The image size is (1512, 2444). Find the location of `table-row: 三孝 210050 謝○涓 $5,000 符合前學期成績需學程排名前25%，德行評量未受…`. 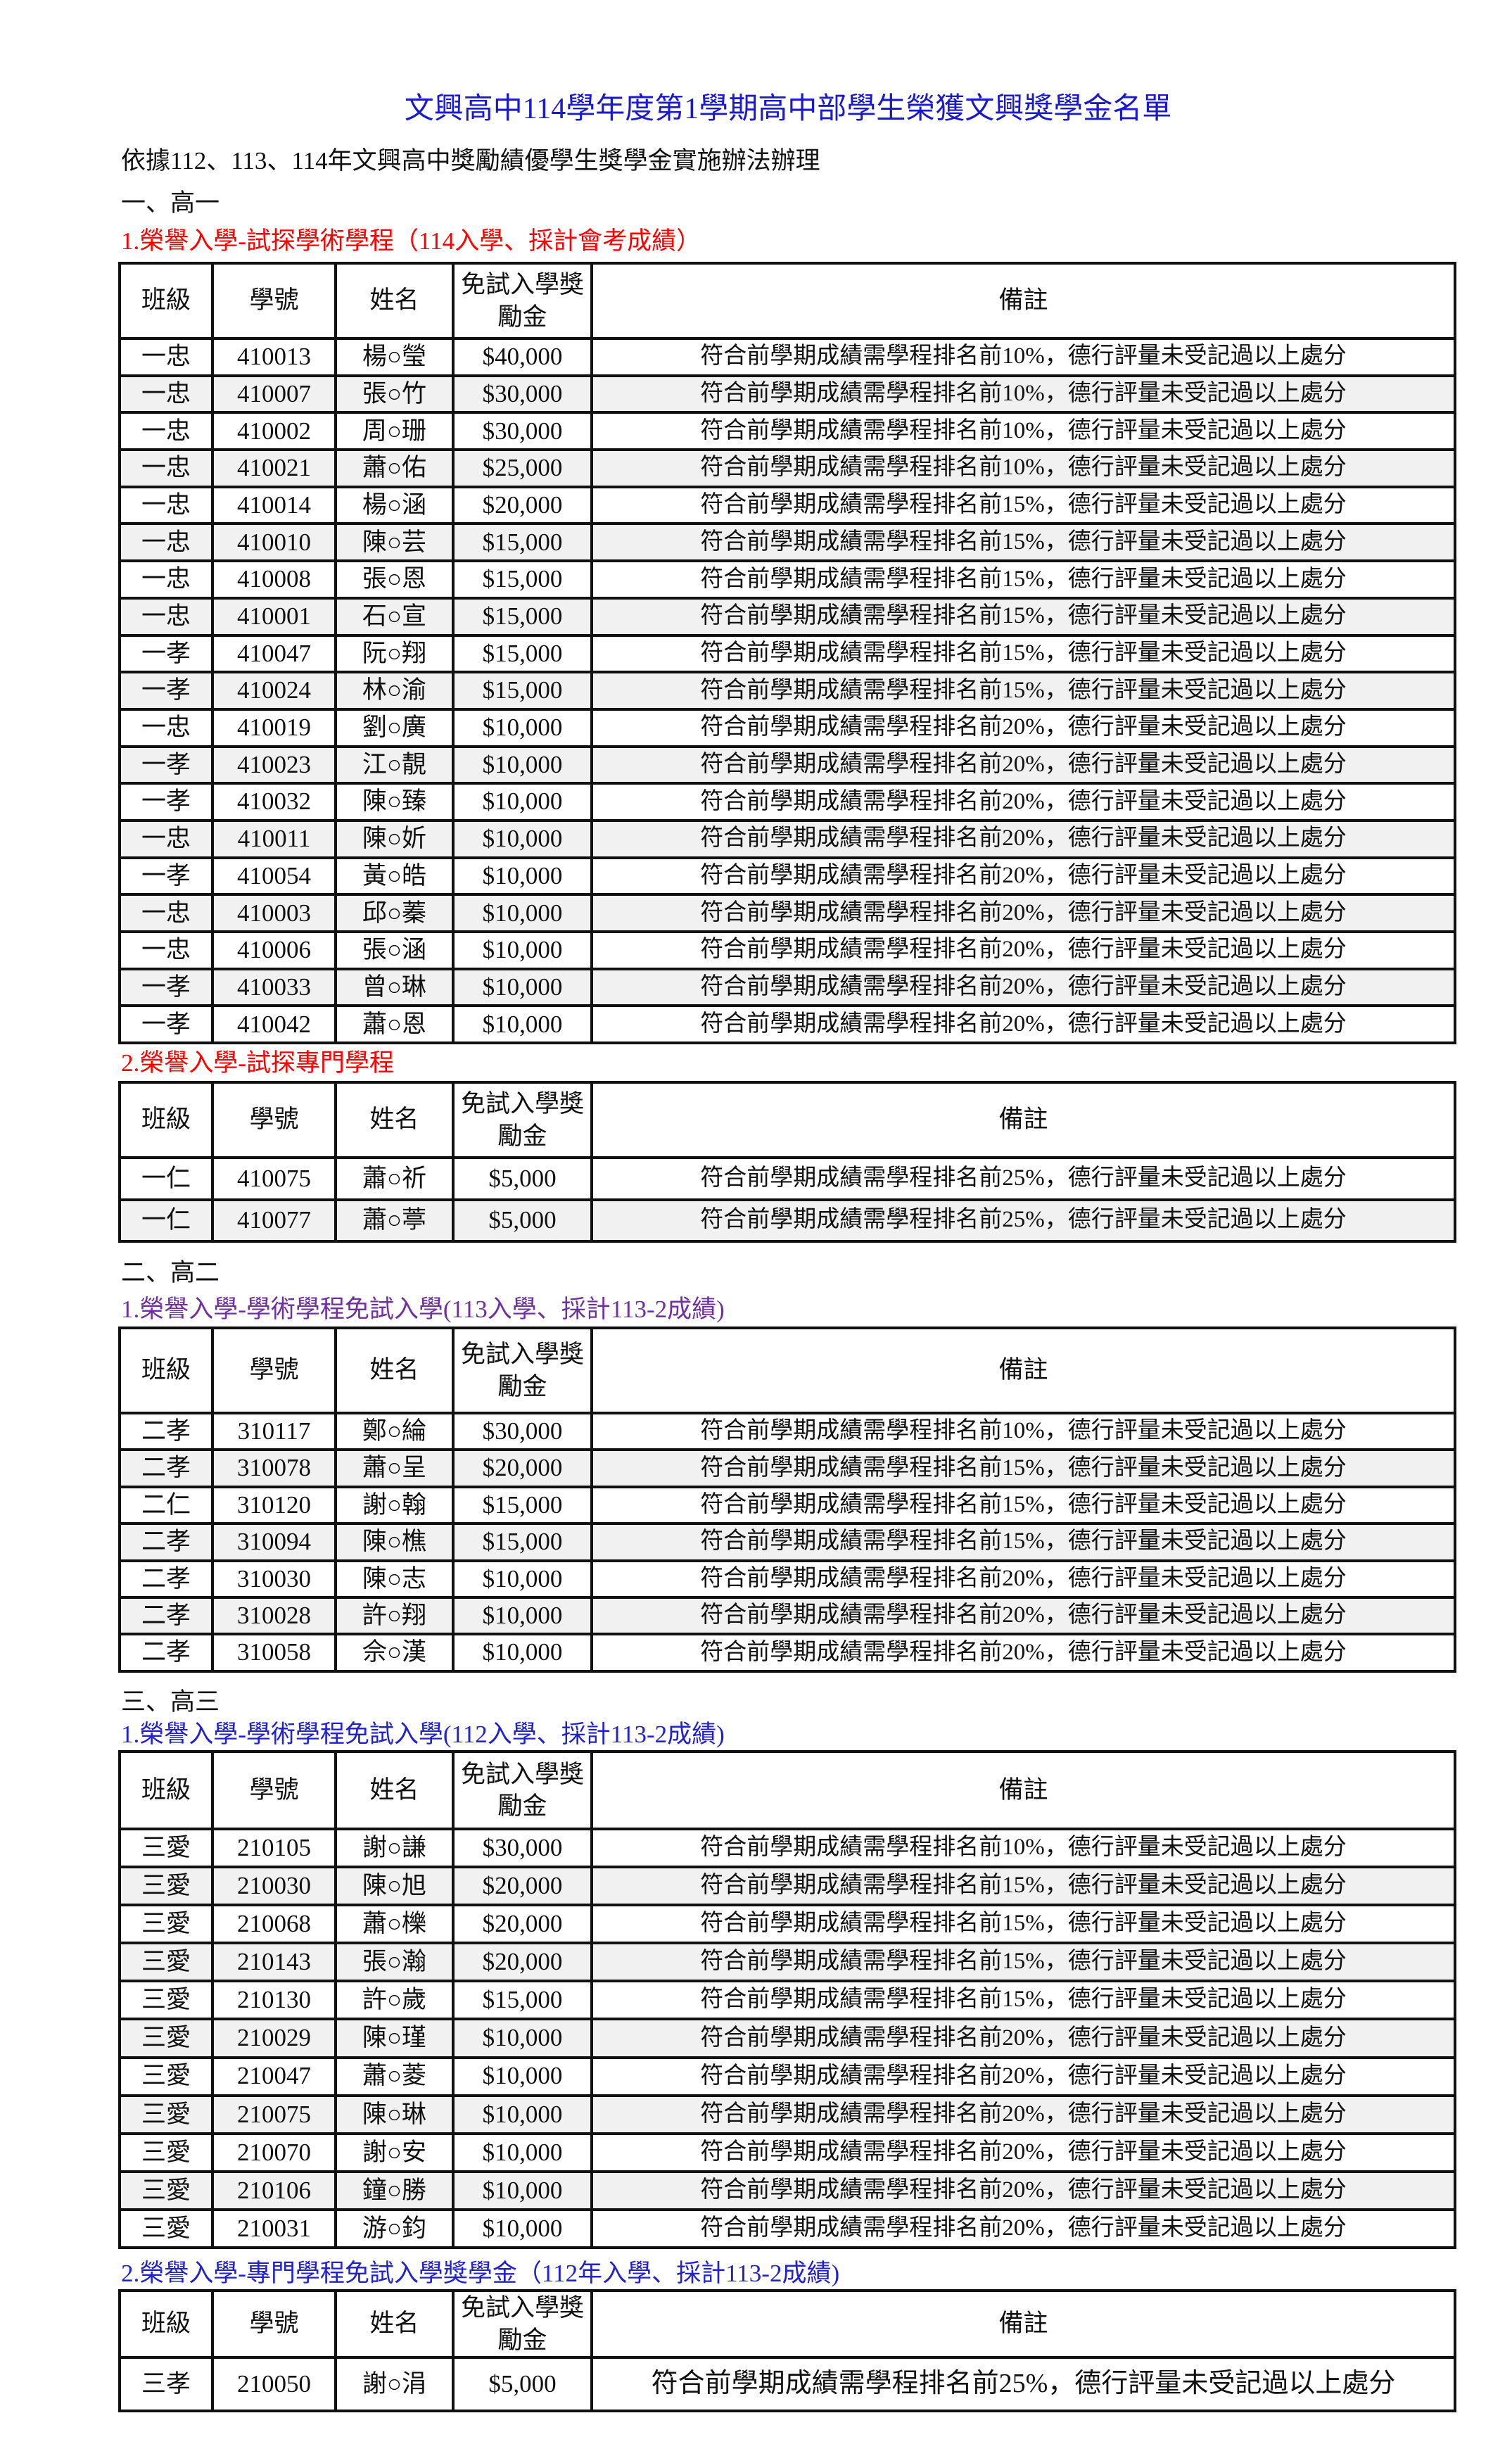

table-row: 三孝 210050 謝○涓 $5,000 符合前學期成績需學程排名前25%，德行評量未受… is located at coordinates (787, 2384).